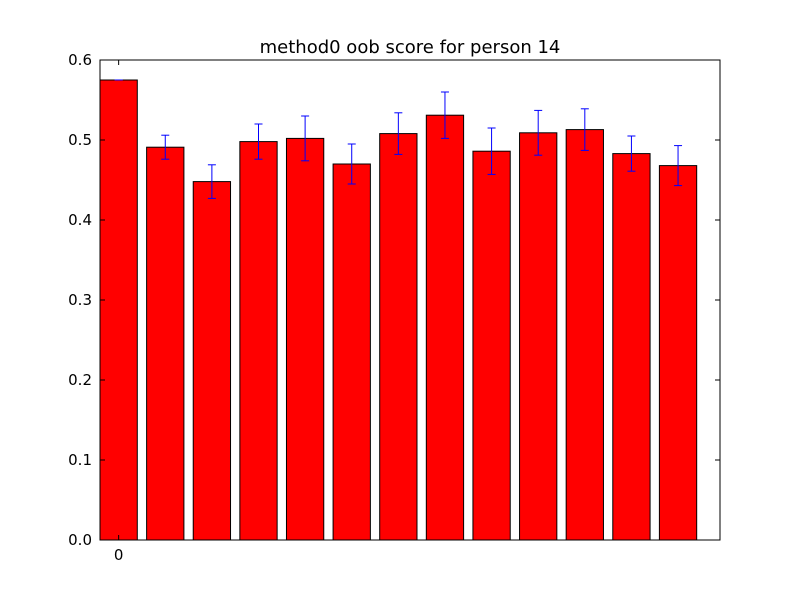 The height and width of the screenshot is (600, 800). Describe the element at coordinates (410, 47) in the screenshot. I see `chart-title: method0 oob score for person 14` at that location.